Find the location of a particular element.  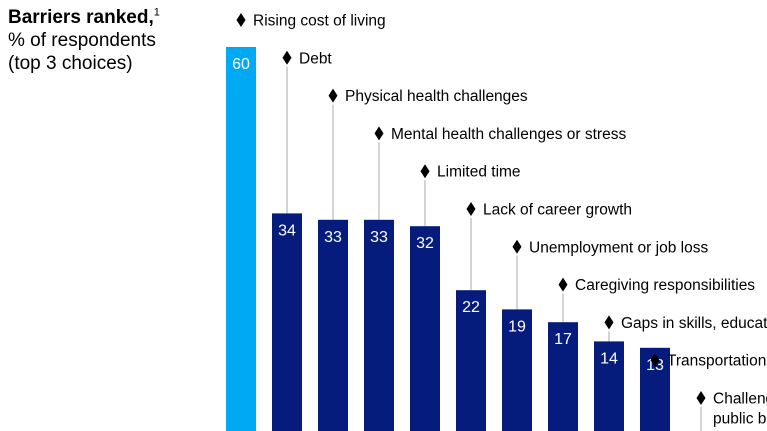

category-label: Caregiving responsibilities is located at coordinates (665, 285).